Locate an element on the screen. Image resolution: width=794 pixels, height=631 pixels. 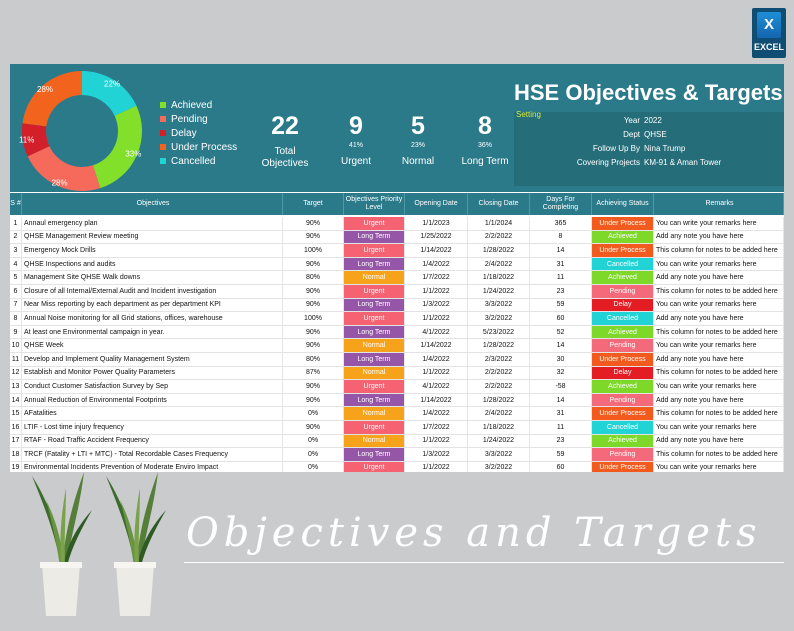
cell-serial: 18 is located at coordinates (16, 454).